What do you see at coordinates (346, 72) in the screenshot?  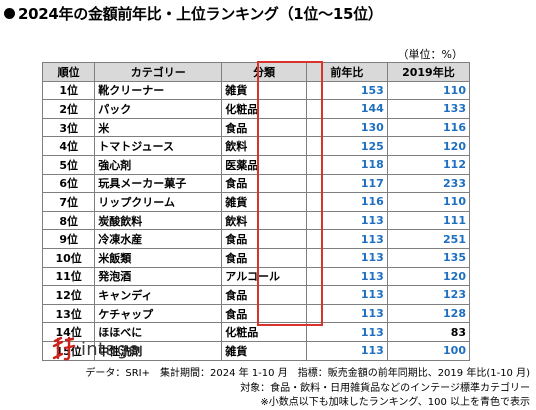 I see `header-yoy: 前年比` at bounding box center [346, 72].